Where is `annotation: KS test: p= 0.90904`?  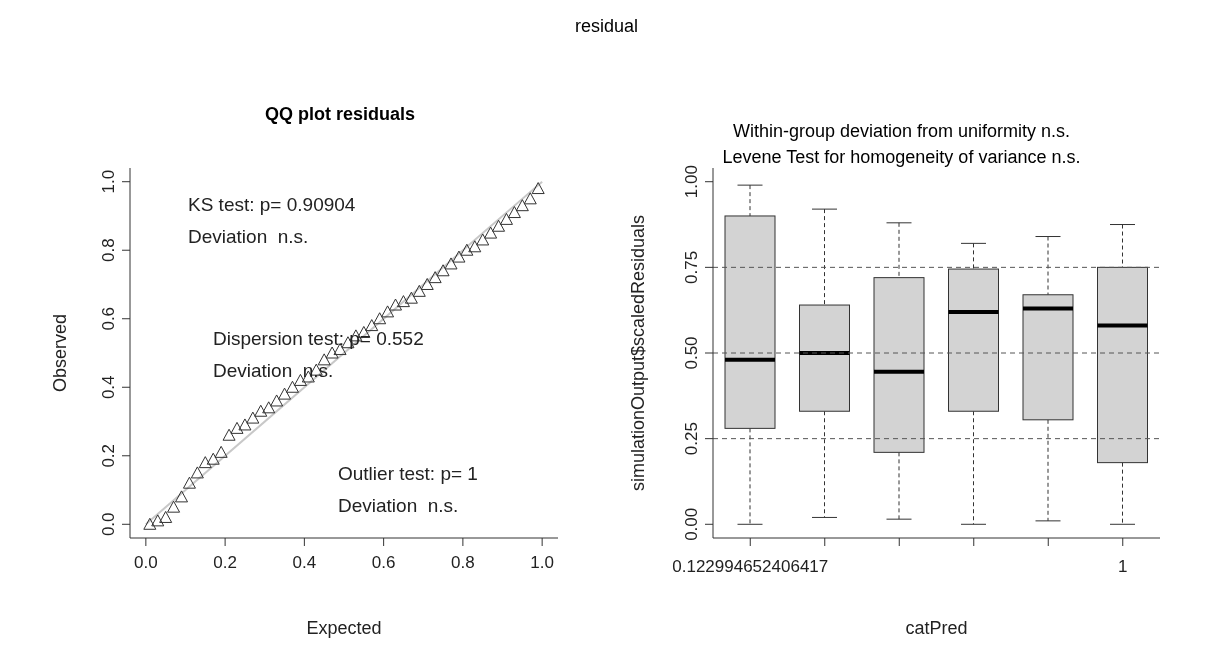 annotation: KS test: p= 0.90904 is located at coordinates (272, 205).